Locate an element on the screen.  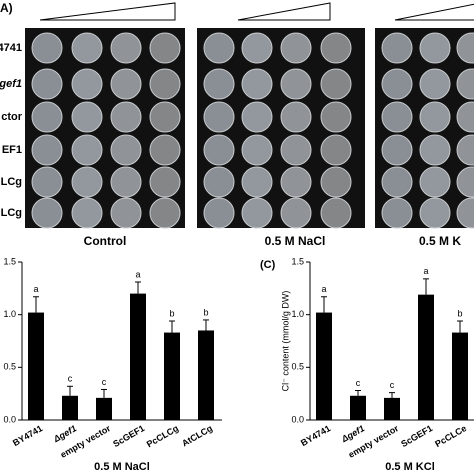
panel-label: (C) is located at coordinates (268, 265).